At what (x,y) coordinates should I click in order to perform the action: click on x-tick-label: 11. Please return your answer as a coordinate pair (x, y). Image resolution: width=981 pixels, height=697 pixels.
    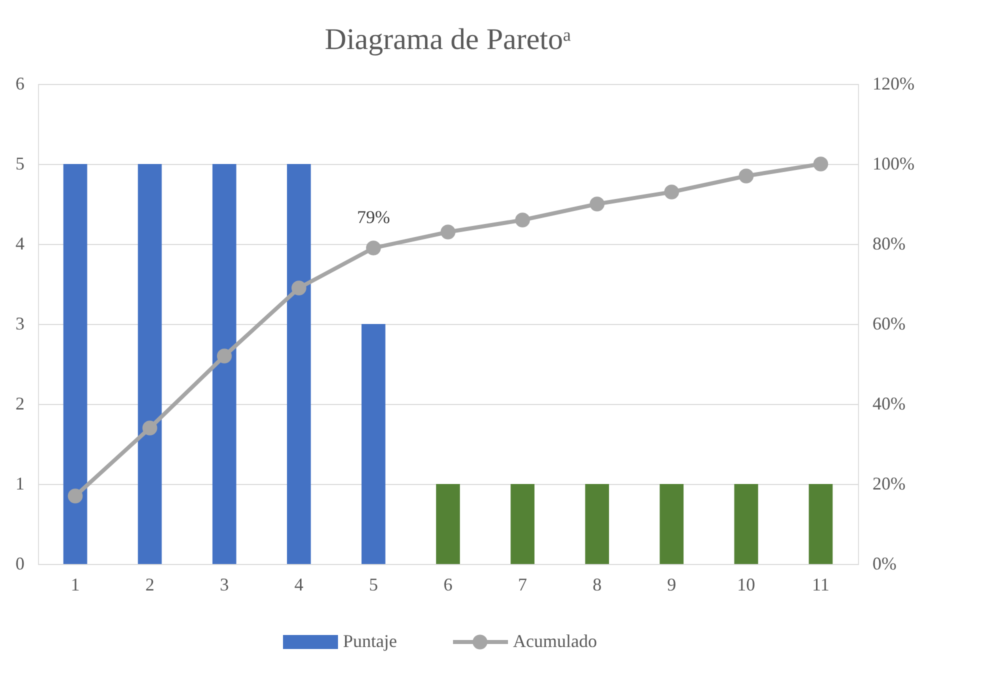
    Looking at the image, I should click on (821, 584).